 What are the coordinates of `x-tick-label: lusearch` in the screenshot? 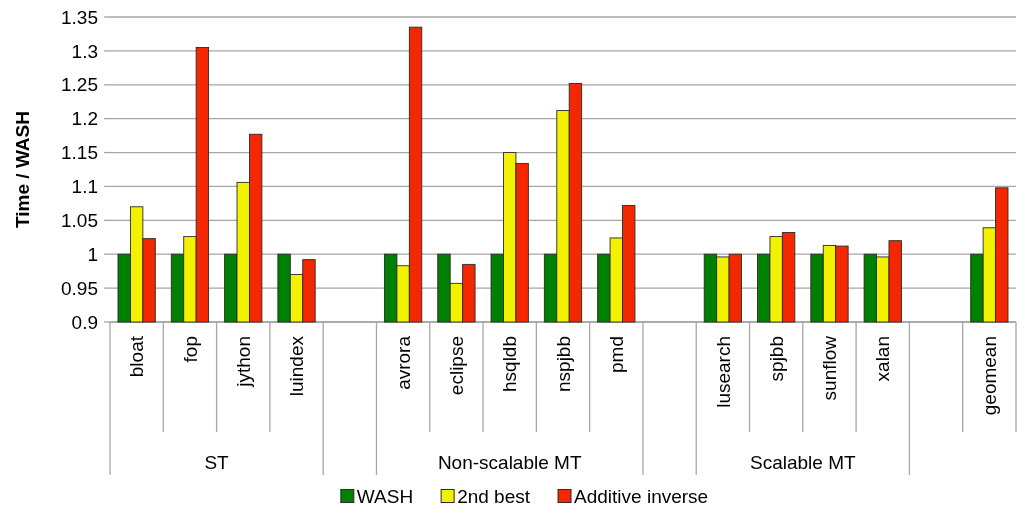 It's located at (723, 372).